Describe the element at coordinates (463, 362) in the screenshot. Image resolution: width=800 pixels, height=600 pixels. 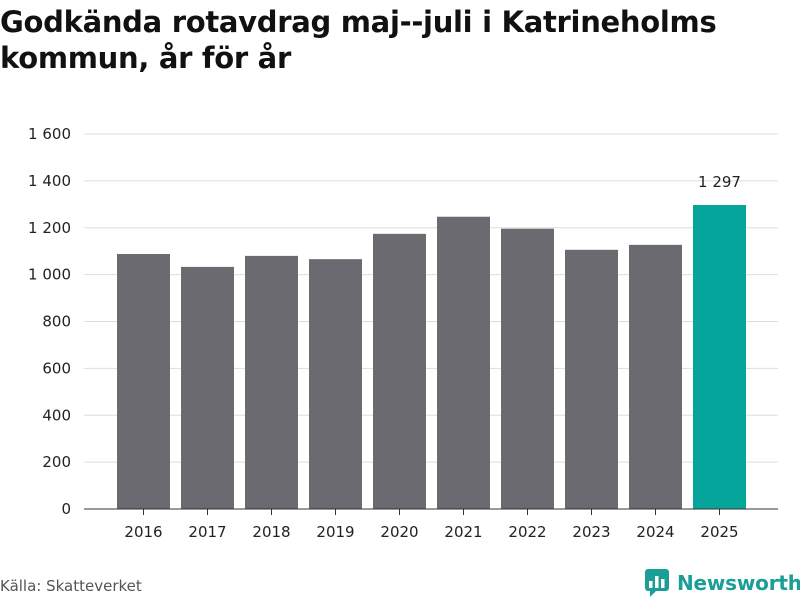
I see `bar-2021` at that location.